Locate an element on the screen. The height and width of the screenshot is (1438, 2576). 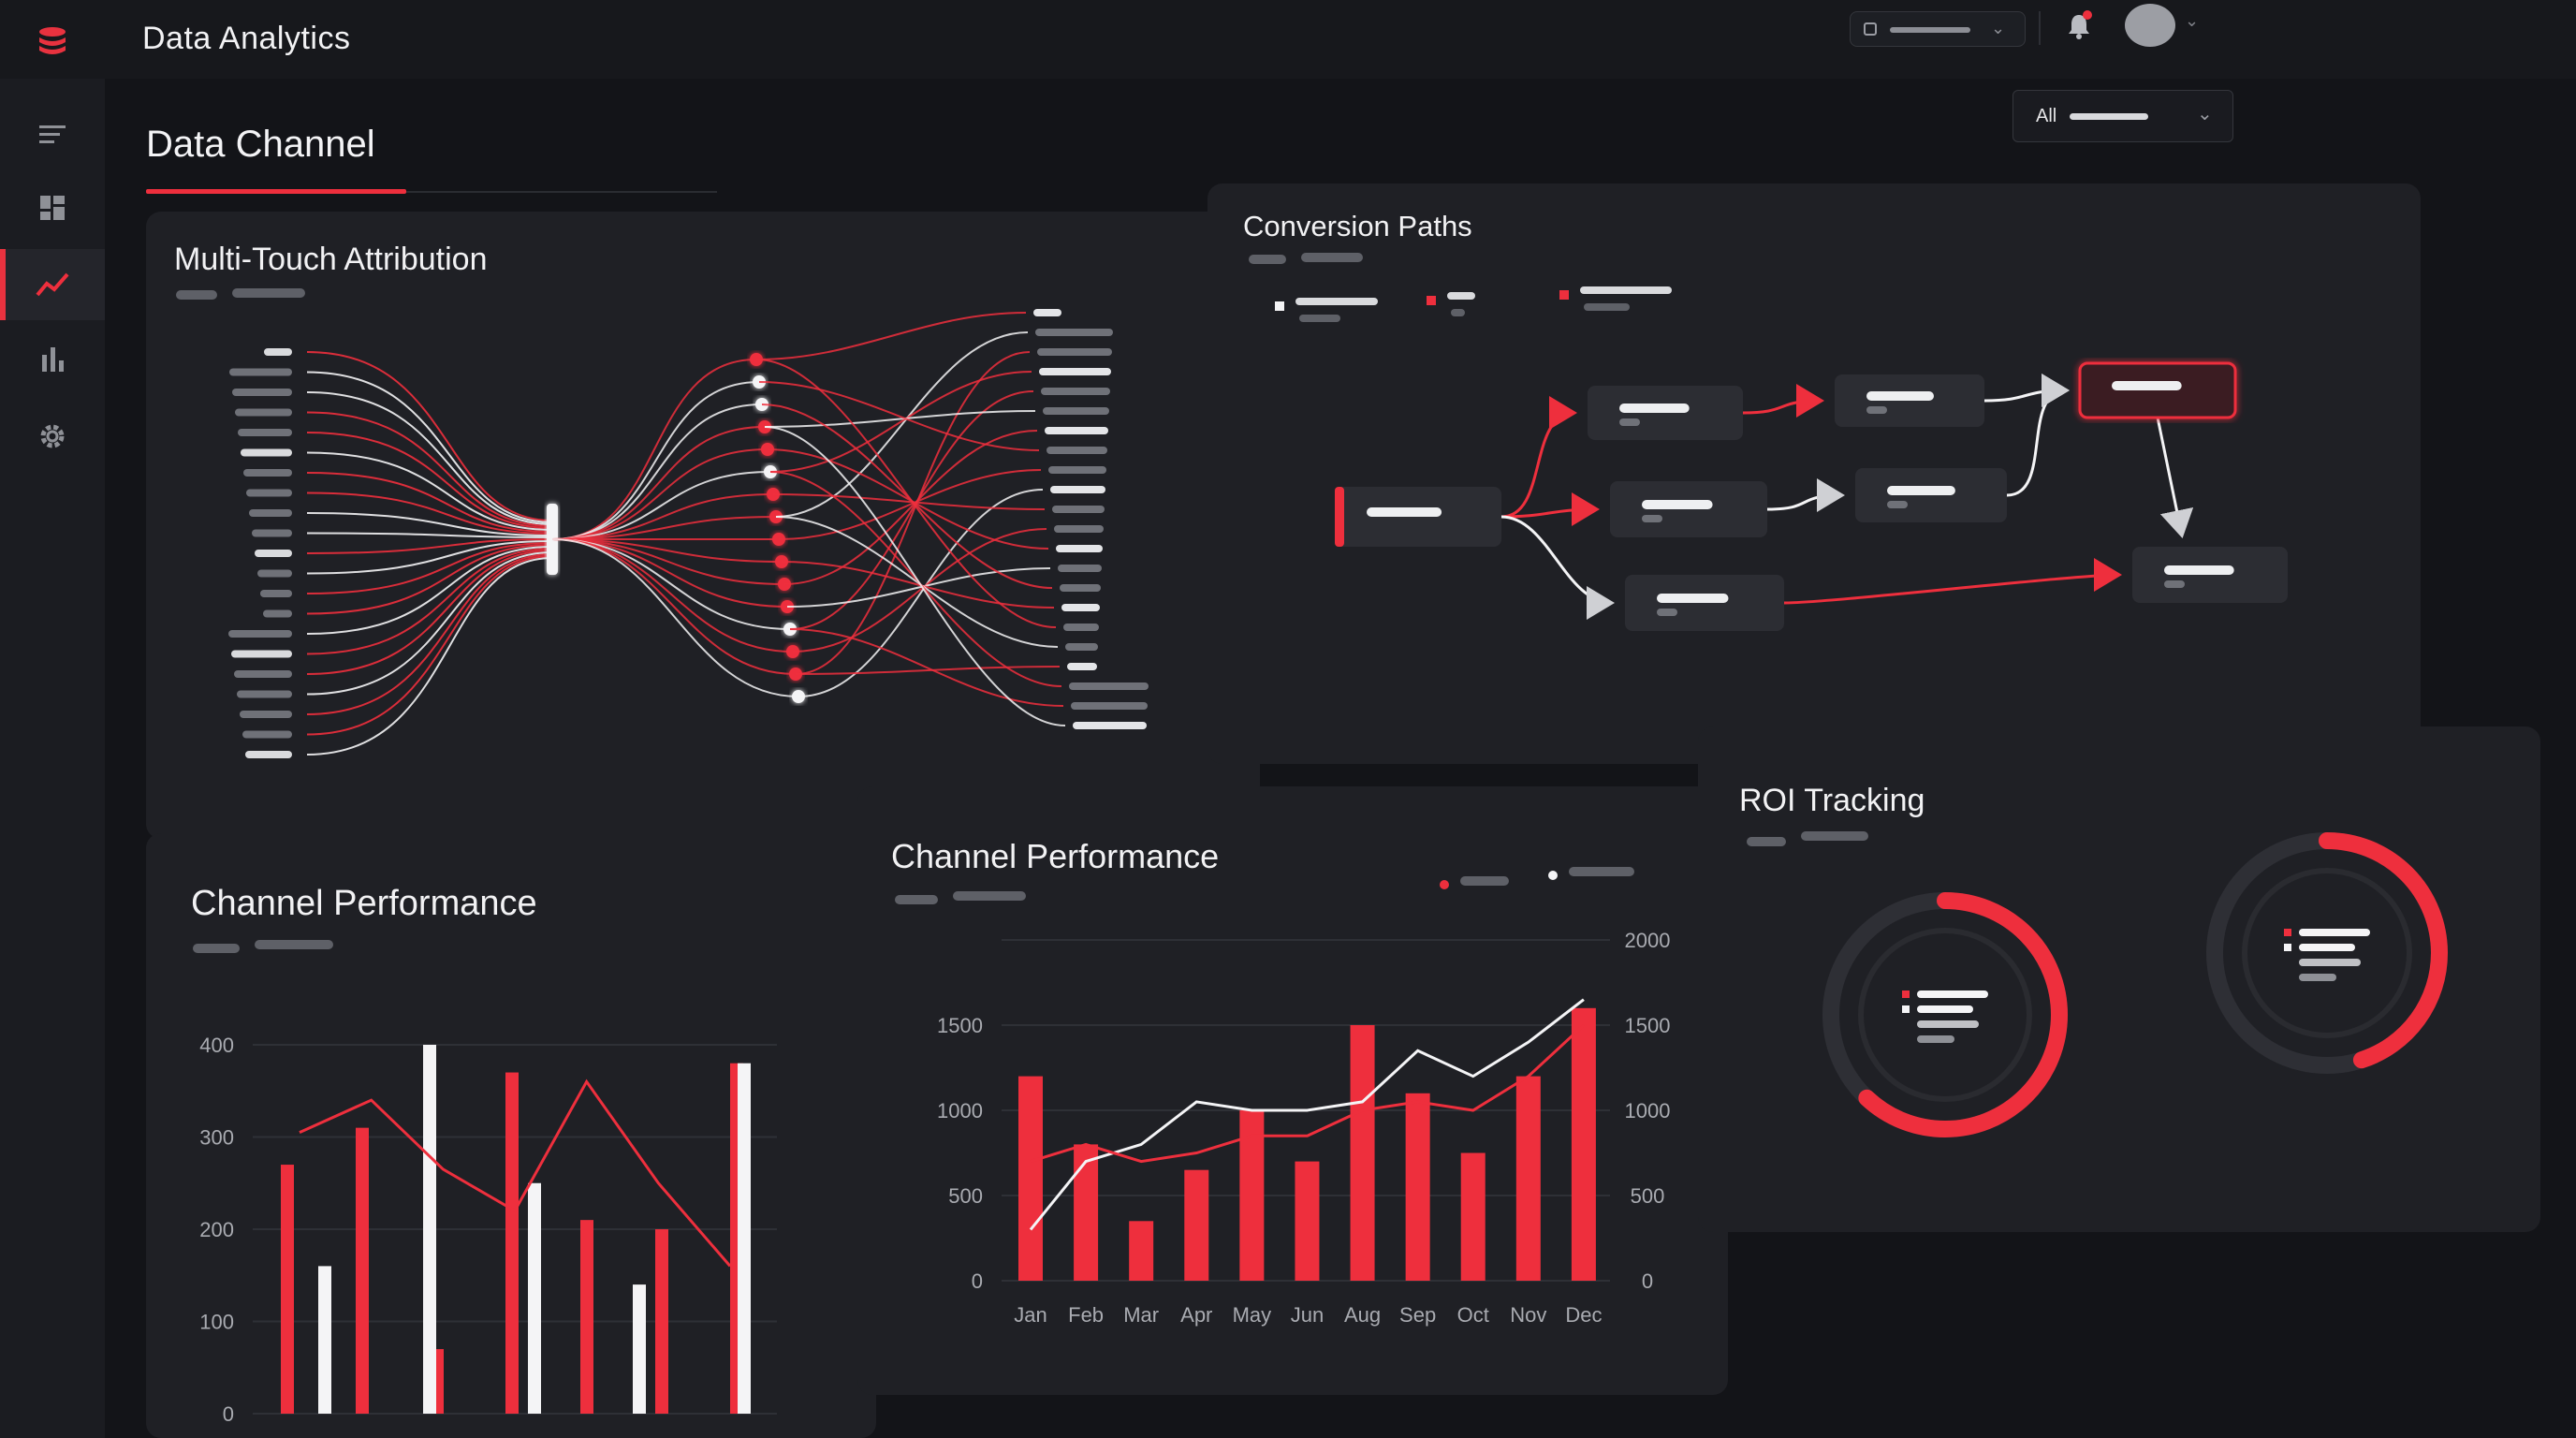
sidebar-item-dashboard is located at coordinates (52, 207).